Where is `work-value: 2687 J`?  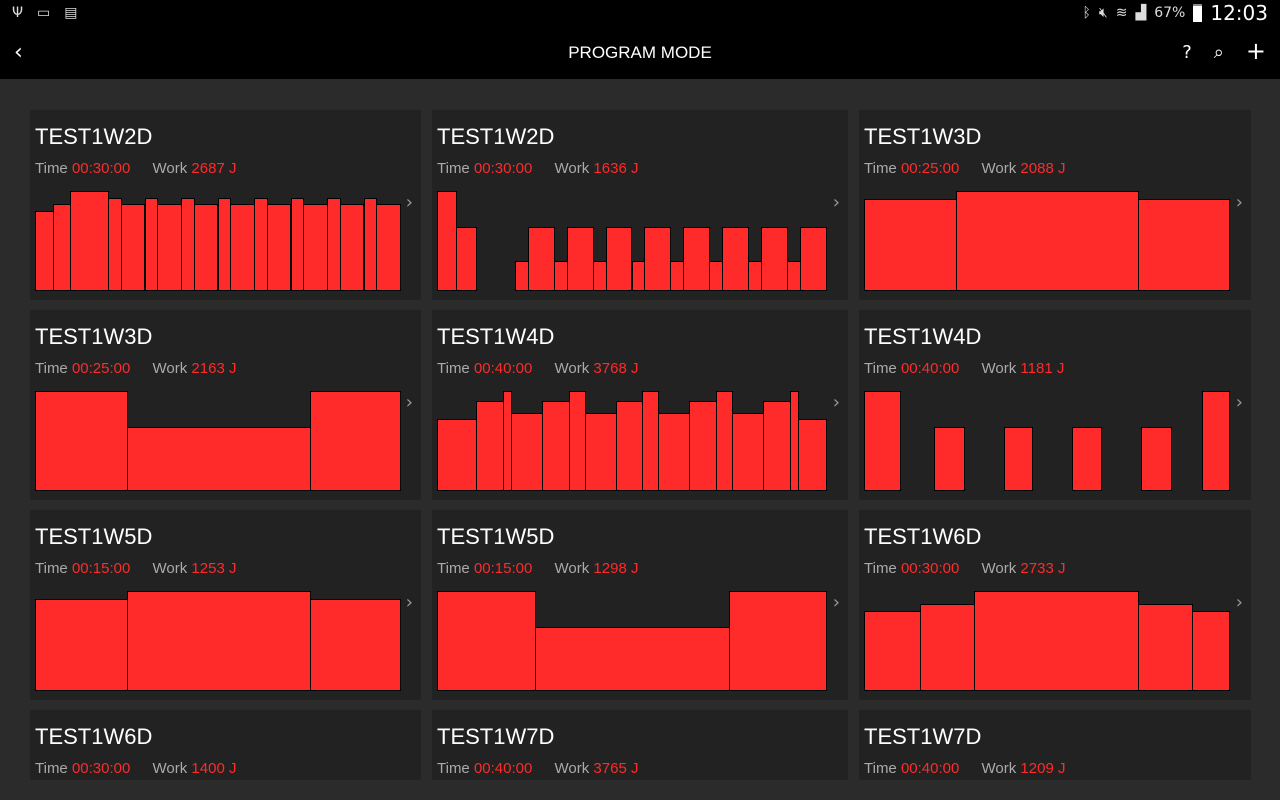 work-value: 2687 J is located at coordinates (214, 168).